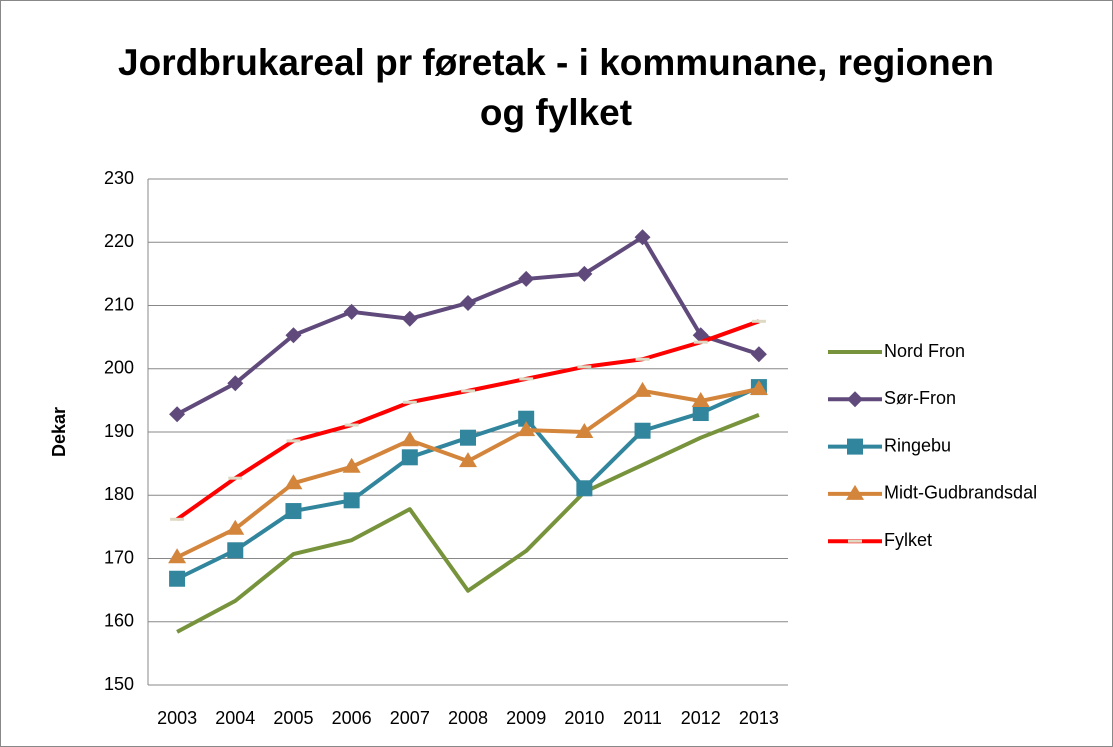  I want to click on legend-label: Midt-Gudbrandsdal, so click(960, 493).